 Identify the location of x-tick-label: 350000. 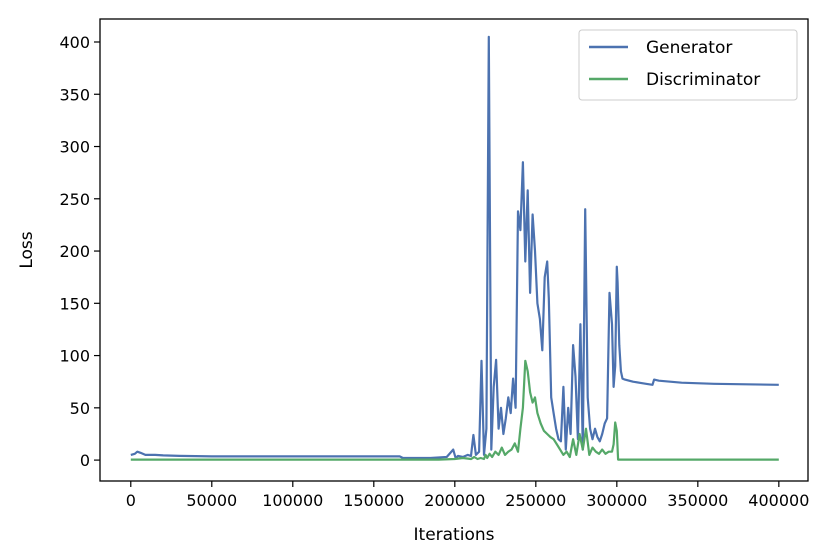
(697, 500).